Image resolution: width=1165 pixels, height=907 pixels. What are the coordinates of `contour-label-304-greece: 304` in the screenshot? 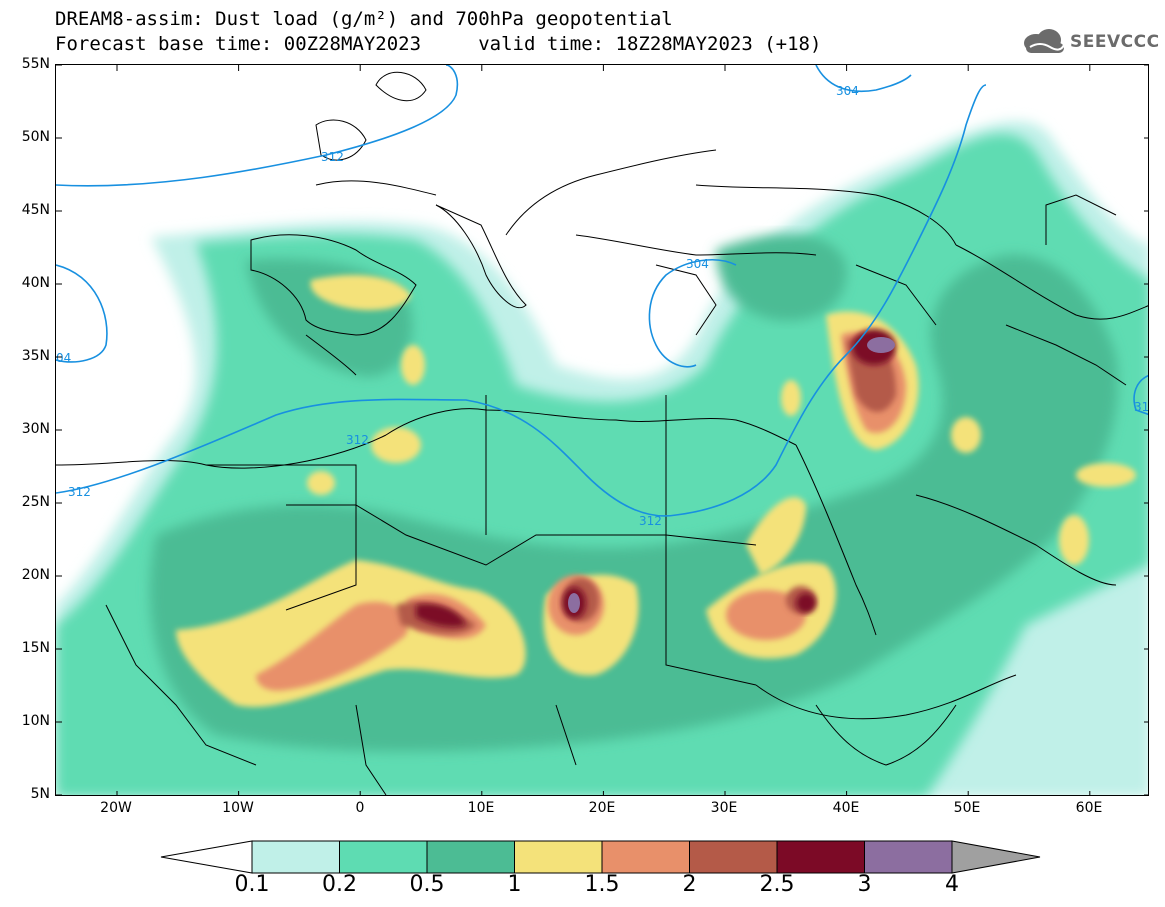 It's located at (697, 264).